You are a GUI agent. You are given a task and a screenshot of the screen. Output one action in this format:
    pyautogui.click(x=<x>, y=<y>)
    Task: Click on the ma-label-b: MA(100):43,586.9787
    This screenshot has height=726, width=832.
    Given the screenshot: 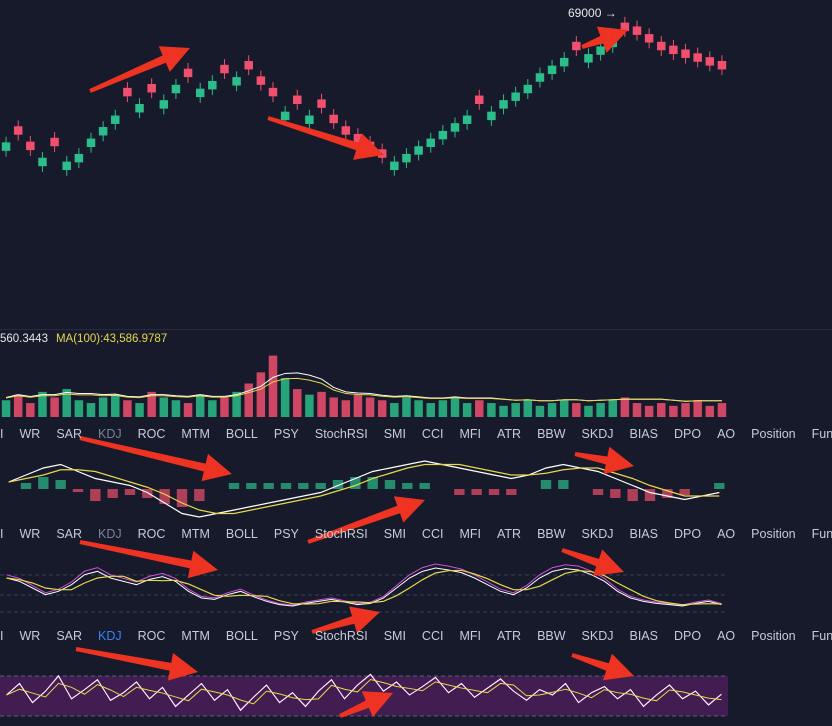 What is the action you would take?
    pyautogui.click(x=111, y=339)
    